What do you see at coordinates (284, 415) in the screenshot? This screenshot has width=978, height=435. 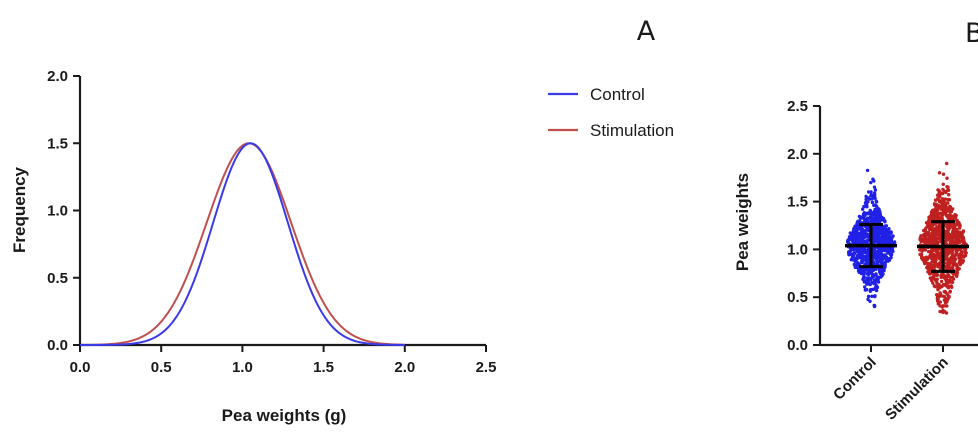 I see `panel-a-x-axis-title: Pea weights (g)` at bounding box center [284, 415].